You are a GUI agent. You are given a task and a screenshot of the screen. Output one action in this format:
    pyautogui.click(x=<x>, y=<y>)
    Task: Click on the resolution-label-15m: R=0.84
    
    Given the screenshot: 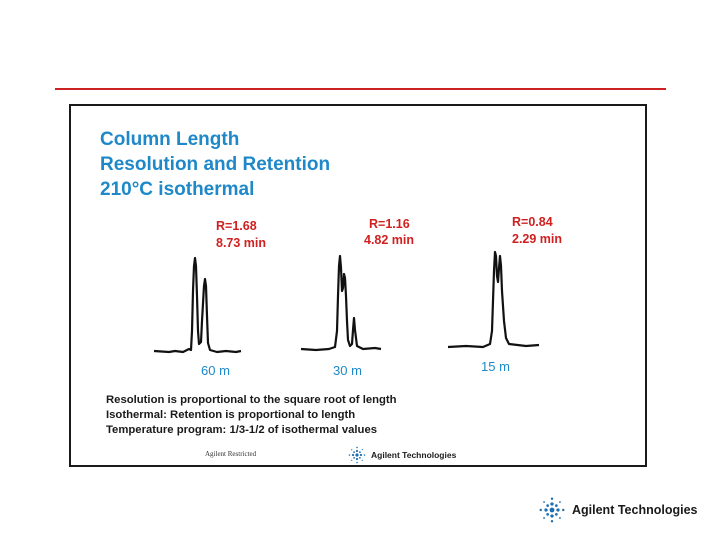 What is the action you would take?
    pyautogui.click(x=532, y=222)
    